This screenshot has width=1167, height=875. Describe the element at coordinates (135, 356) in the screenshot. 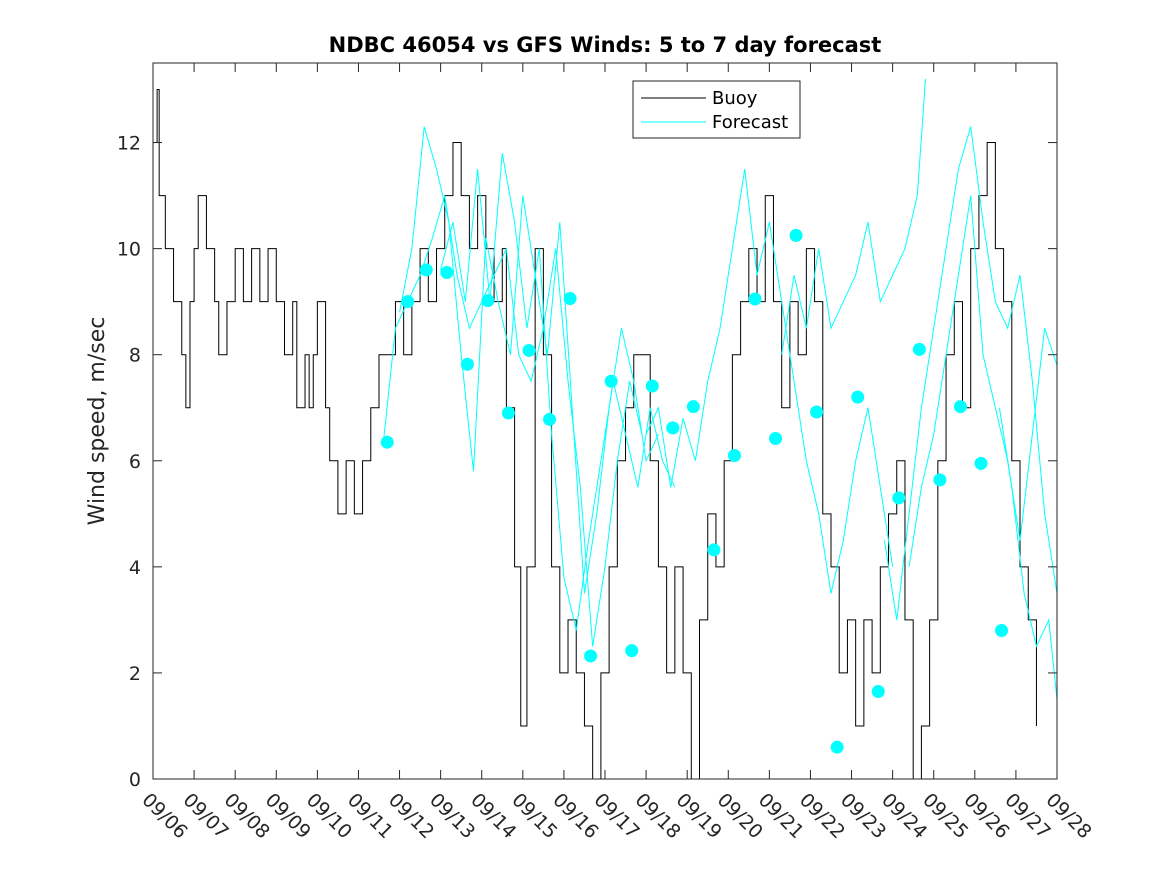

I see `y-tick-label: 8` at that location.